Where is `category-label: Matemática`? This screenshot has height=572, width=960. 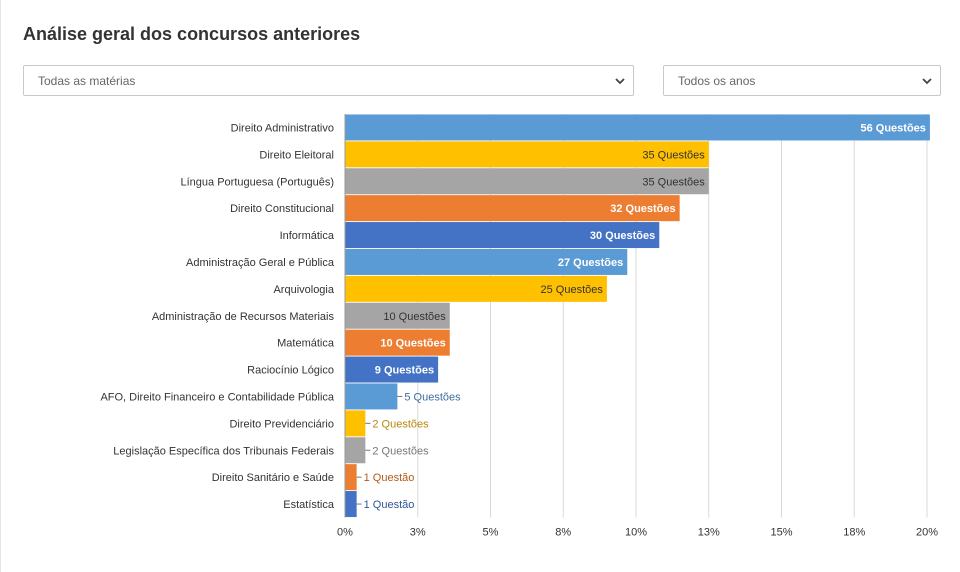 category-label: Matemática is located at coordinates (306, 344).